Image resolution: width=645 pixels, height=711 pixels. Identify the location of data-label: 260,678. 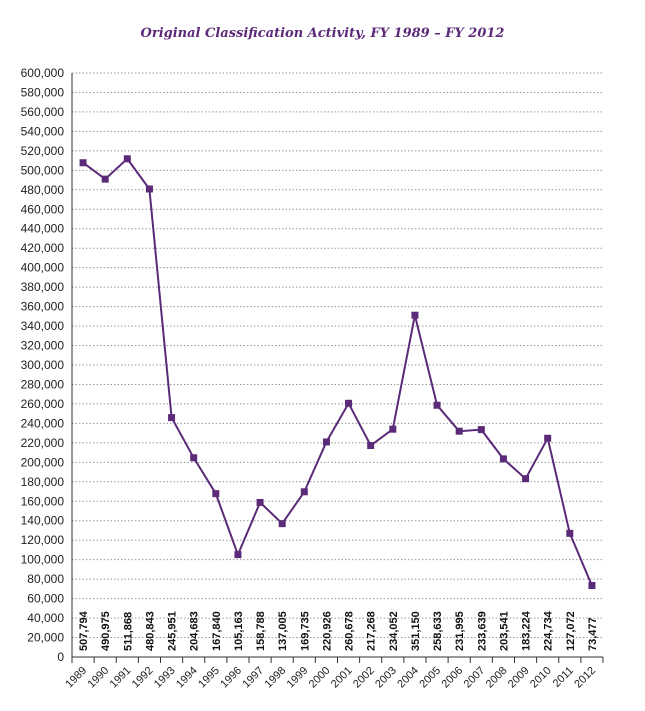
(350, 631).